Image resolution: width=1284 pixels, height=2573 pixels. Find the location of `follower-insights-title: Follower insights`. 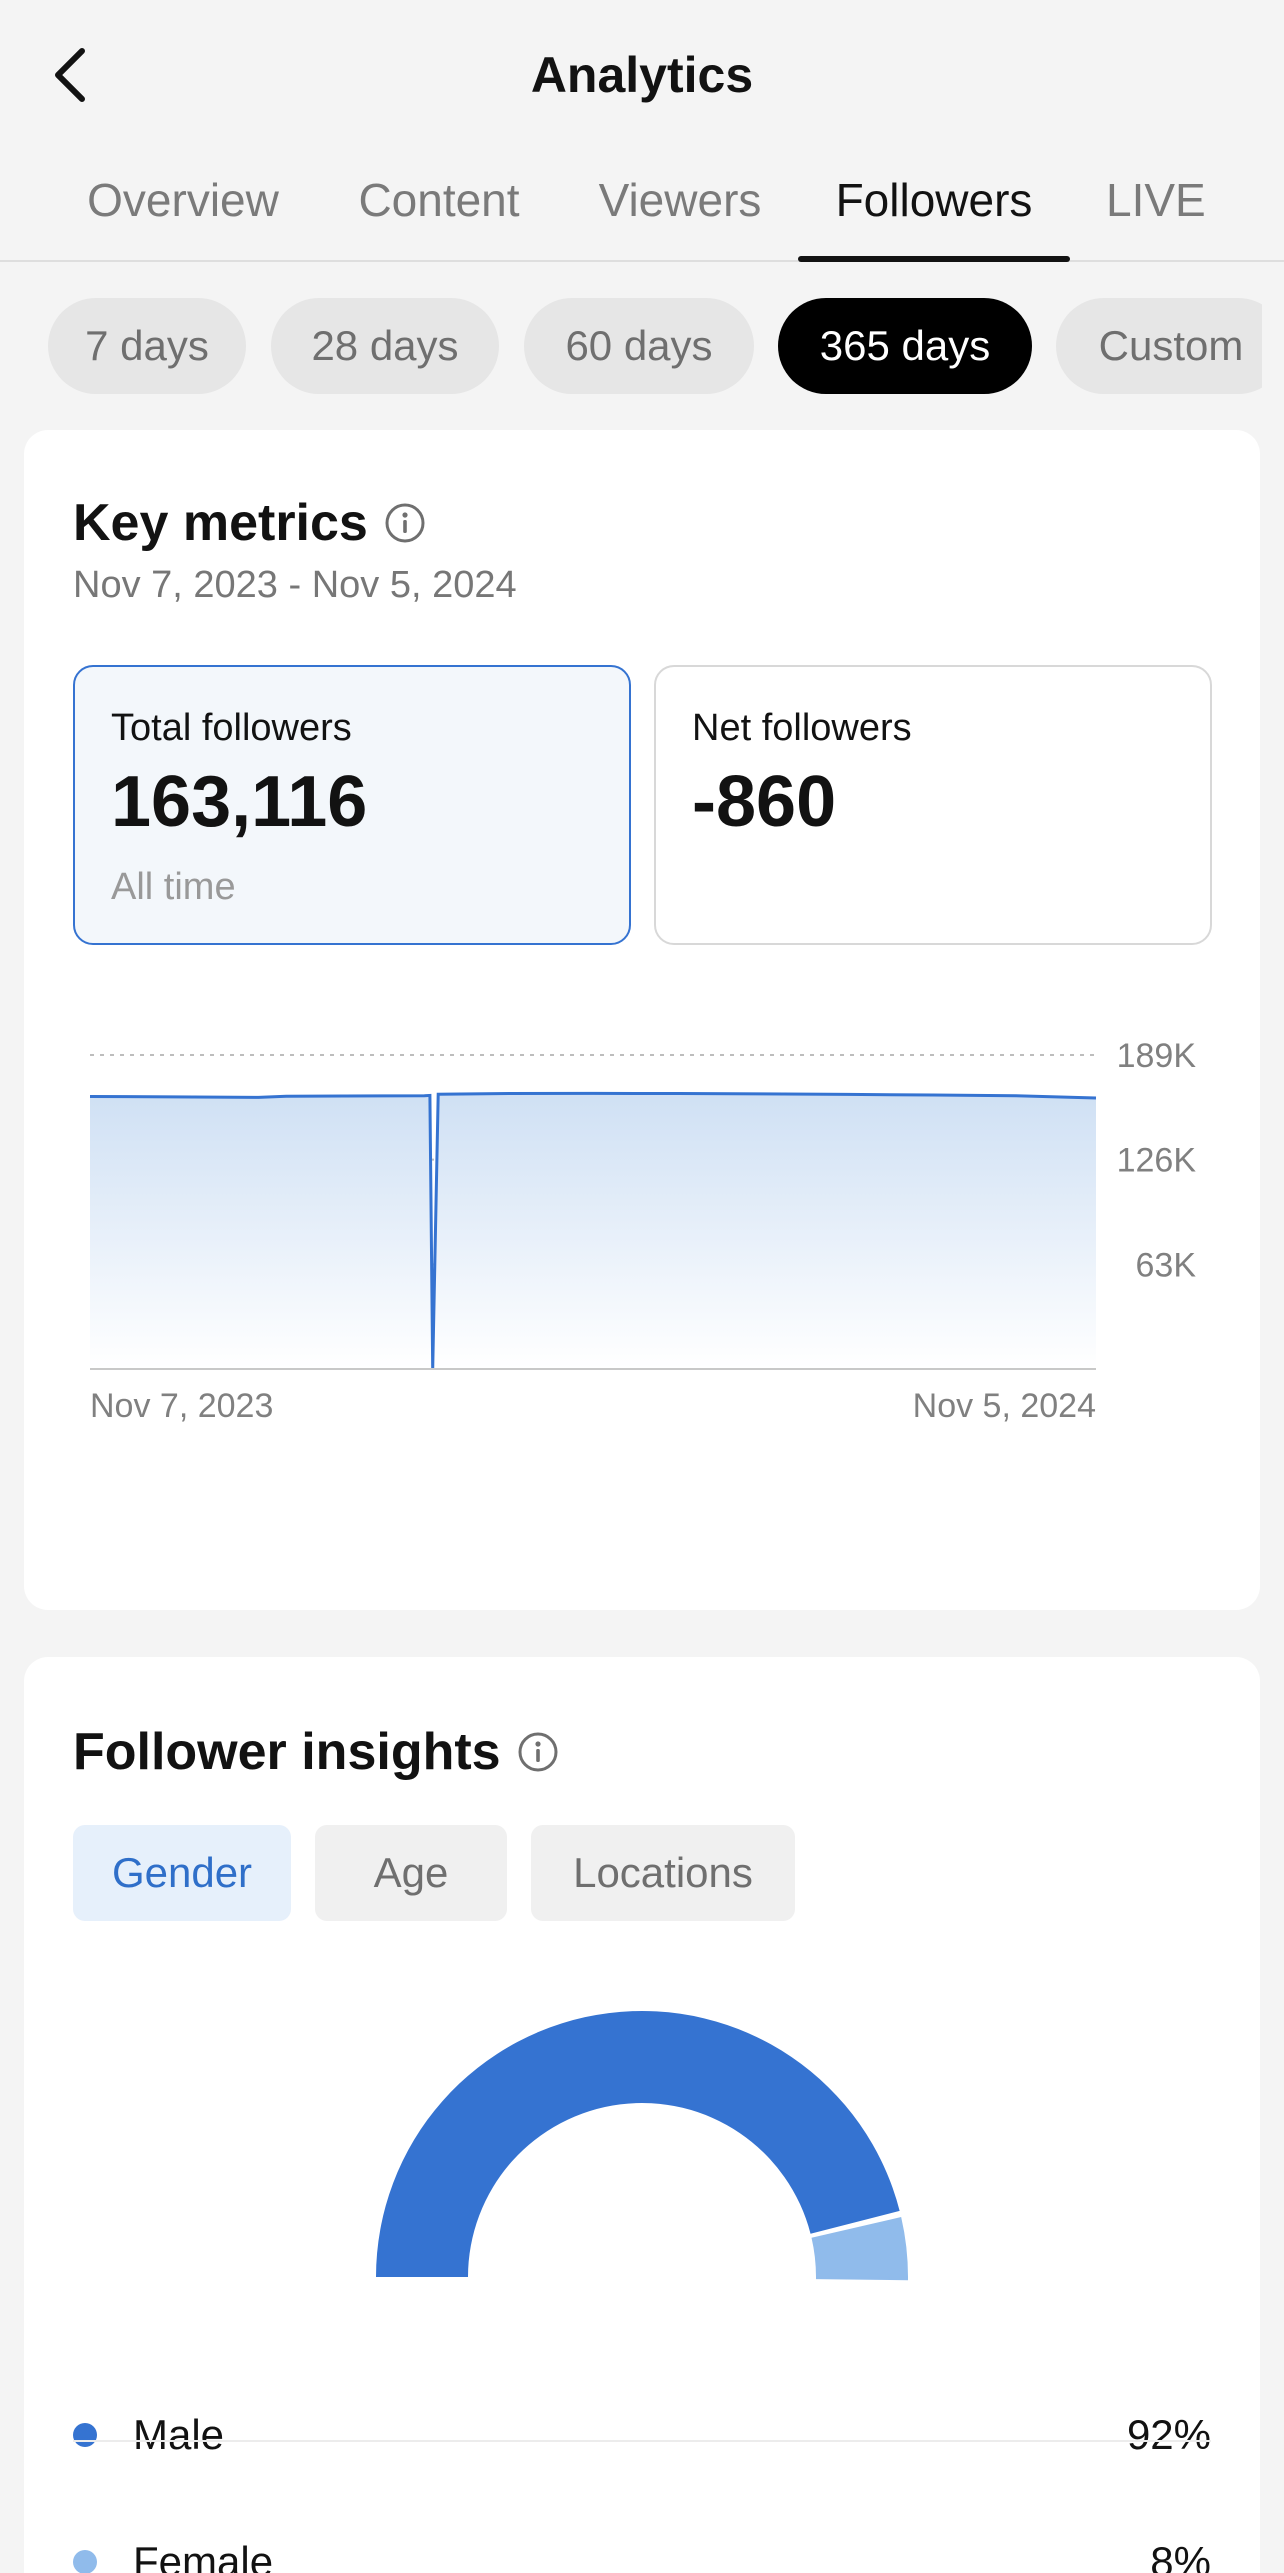

follower-insights-title: Follower insights is located at coordinates (316, 1752).